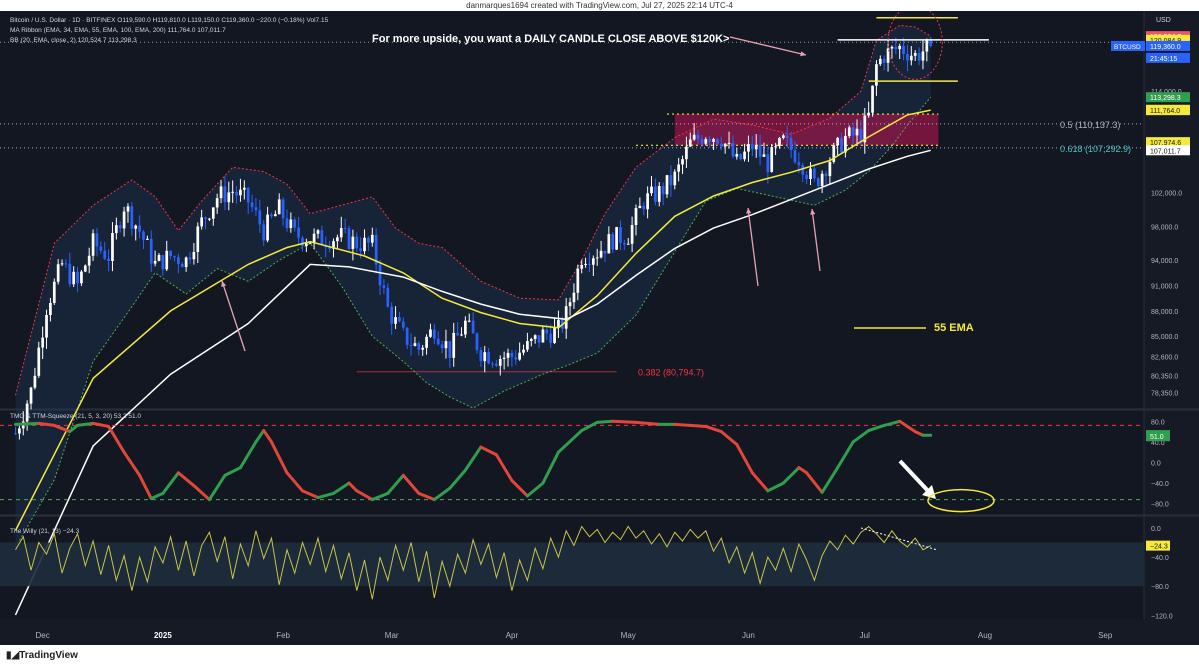 This screenshot has width=1199, height=667. Describe the element at coordinates (915, 45) in the screenshot. I see `top-highlight-ellipse` at that location.